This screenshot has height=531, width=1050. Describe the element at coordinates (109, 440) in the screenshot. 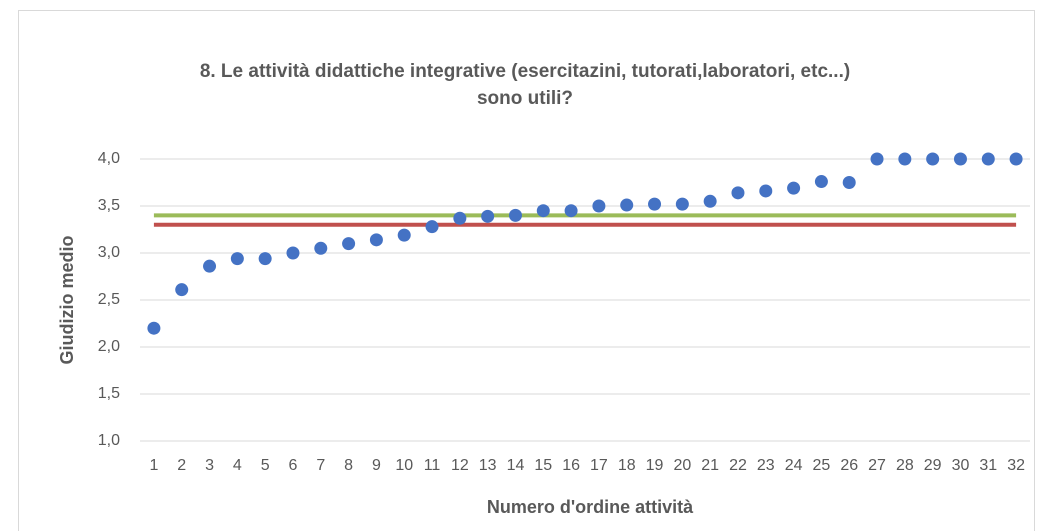

I see `y-tick-label: 1,0` at that location.